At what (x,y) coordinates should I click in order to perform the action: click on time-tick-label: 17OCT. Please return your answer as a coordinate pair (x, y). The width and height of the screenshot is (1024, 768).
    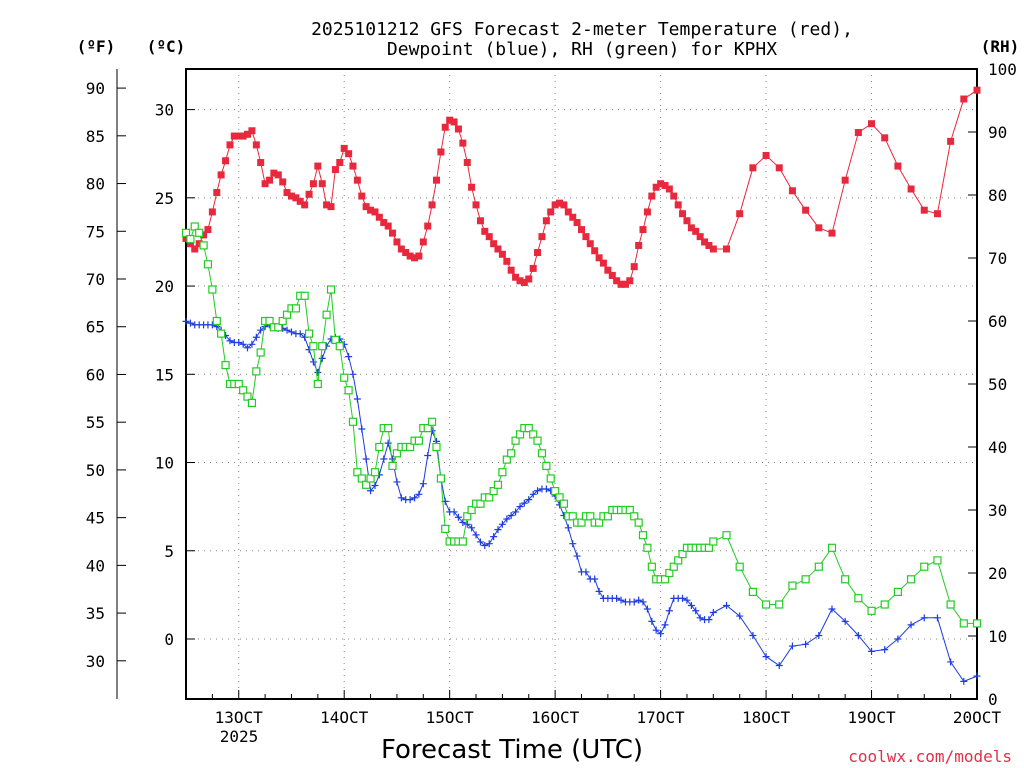
    Looking at the image, I should click on (661, 717).